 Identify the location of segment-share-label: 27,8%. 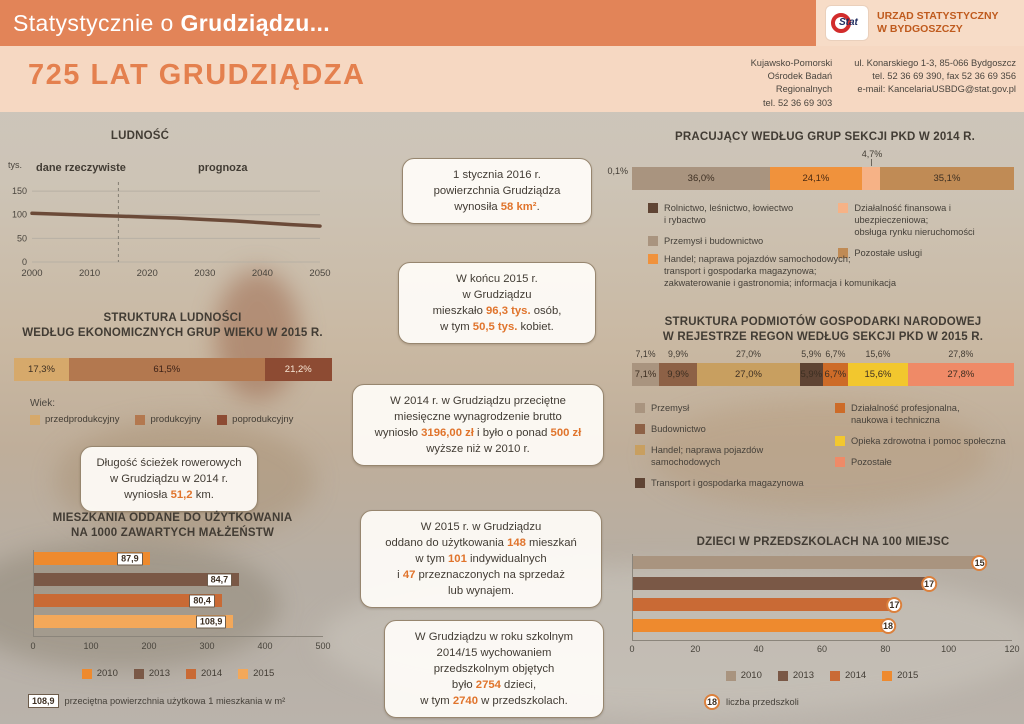
(961, 354).